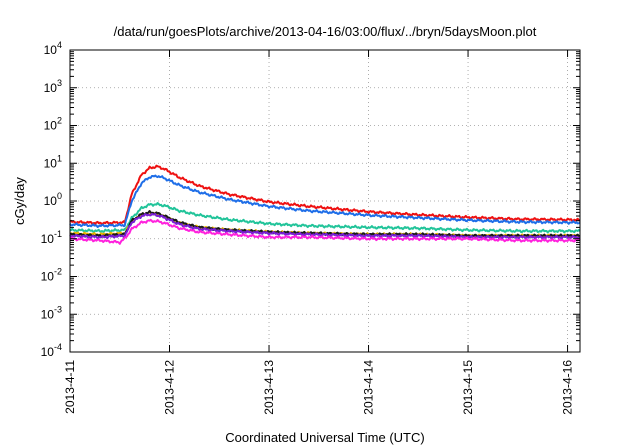 This screenshot has width=640, height=448. Describe the element at coordinates (324, 437) in the screenshot. I see `x-axis-label: Coordinated Universal Time (UTC)` at that location.